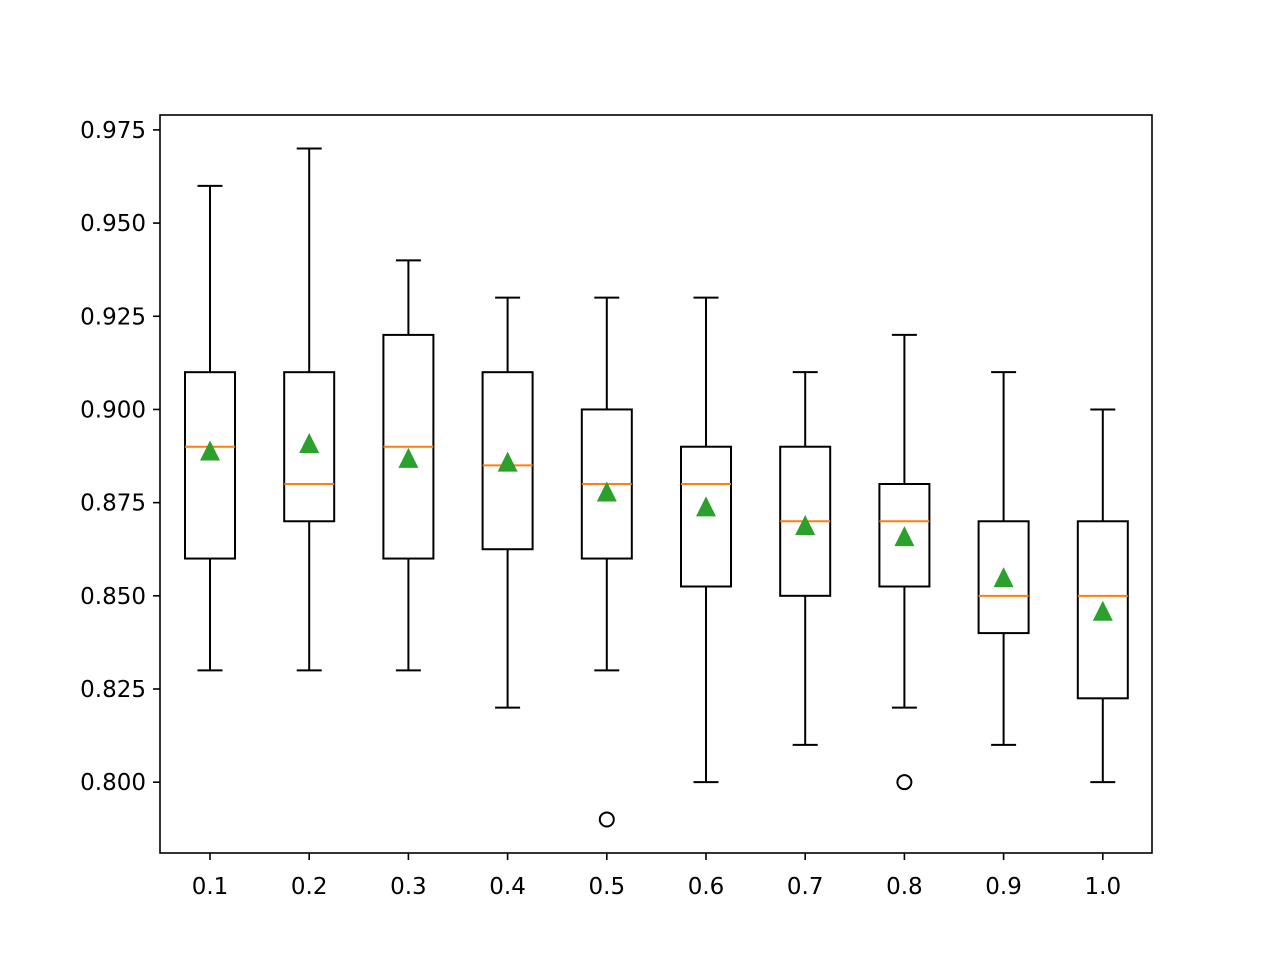  I want to click on y-tick-label: 0.950, so click(113, 224).